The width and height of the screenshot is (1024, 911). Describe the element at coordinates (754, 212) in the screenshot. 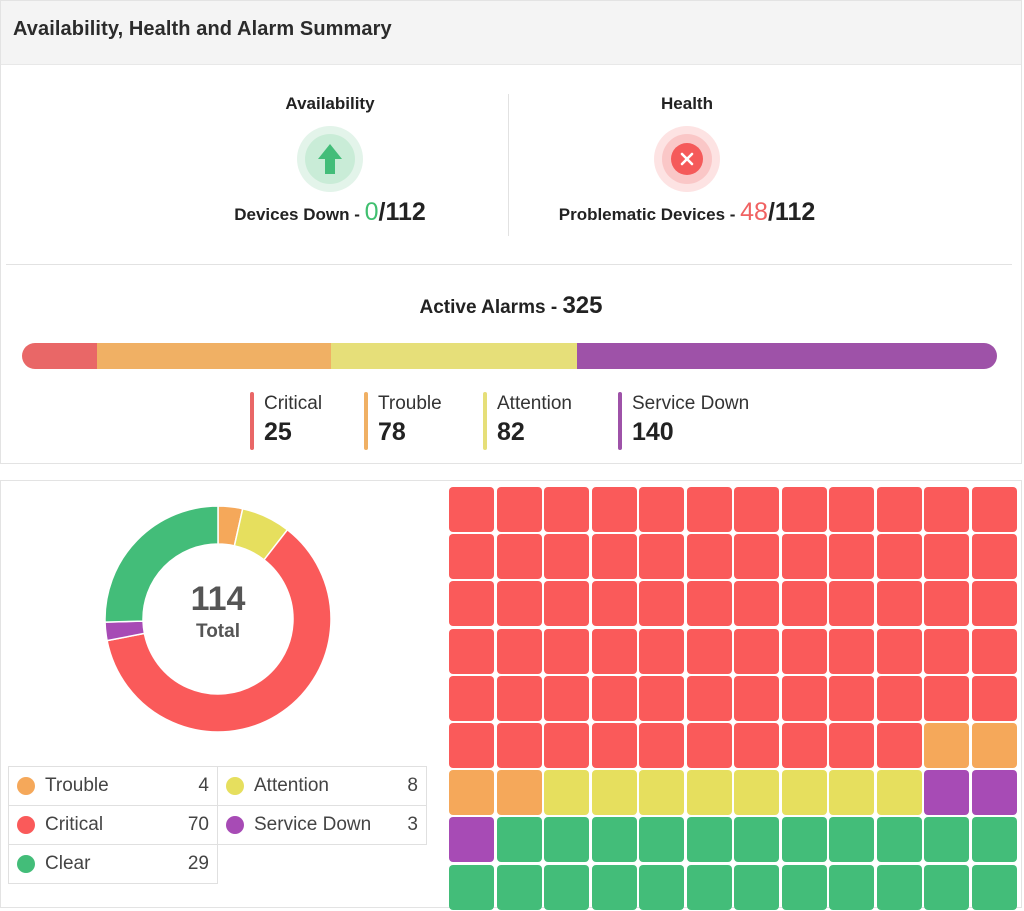

I see `problematic-devices-value: 48` at that location.